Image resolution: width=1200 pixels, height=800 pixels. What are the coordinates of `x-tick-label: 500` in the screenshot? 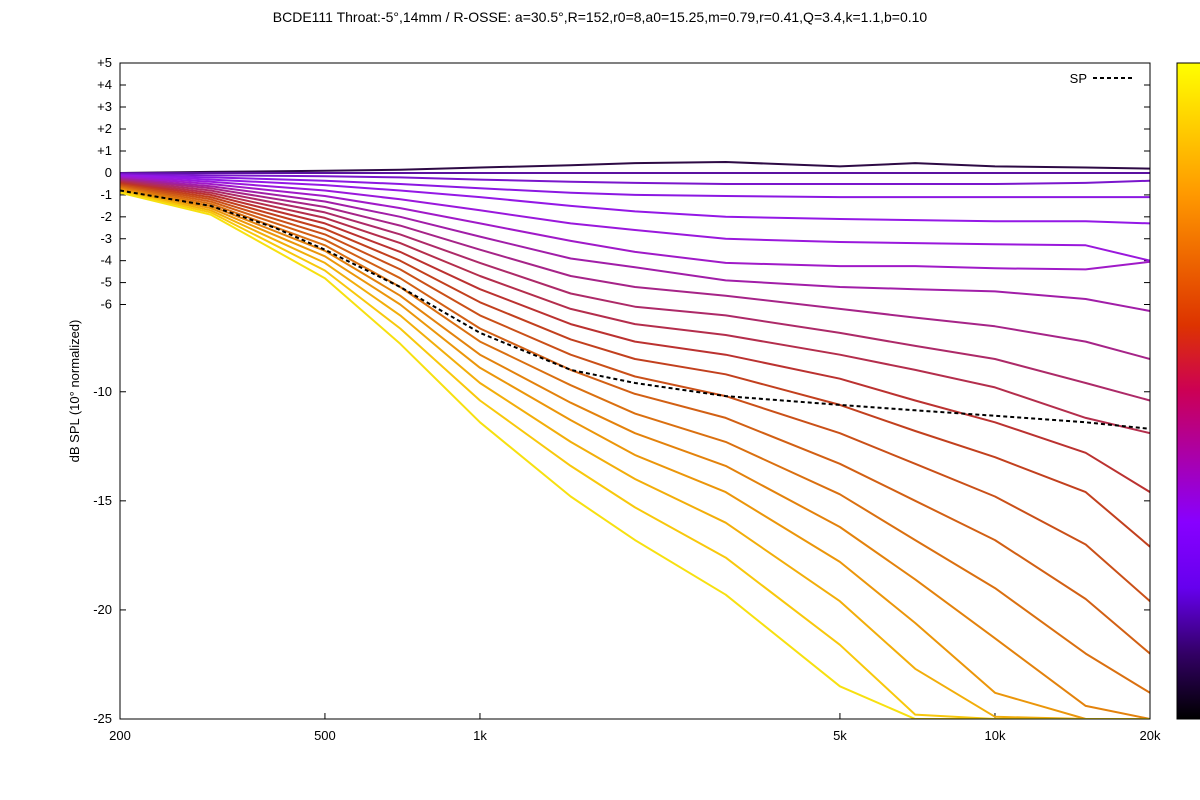 It's located at (325, 735).